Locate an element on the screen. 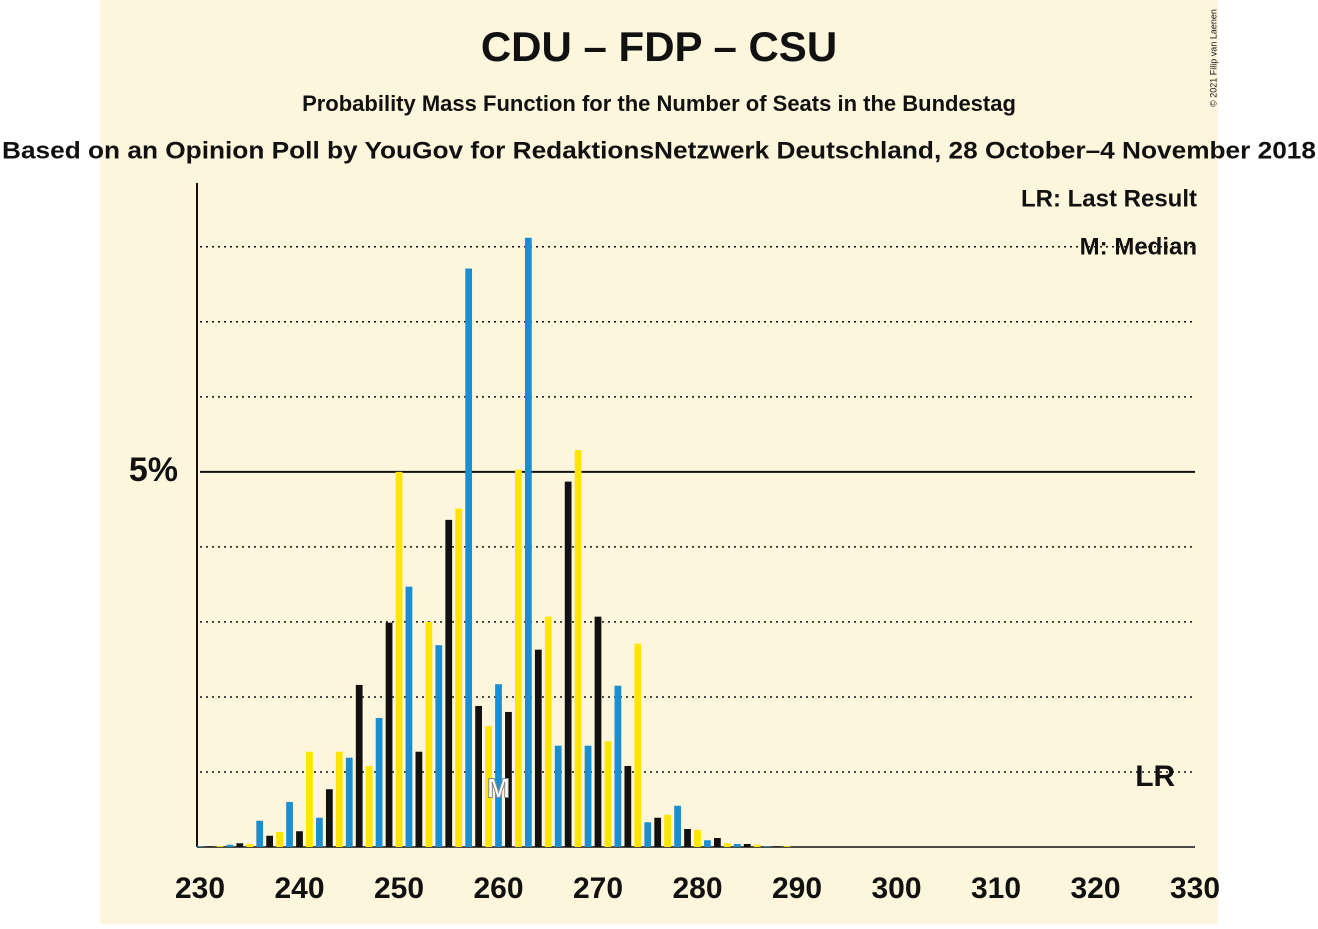 This screenshot has width=1318, height=929. y-tick-label: 5% is located at coordinates (153, 470).